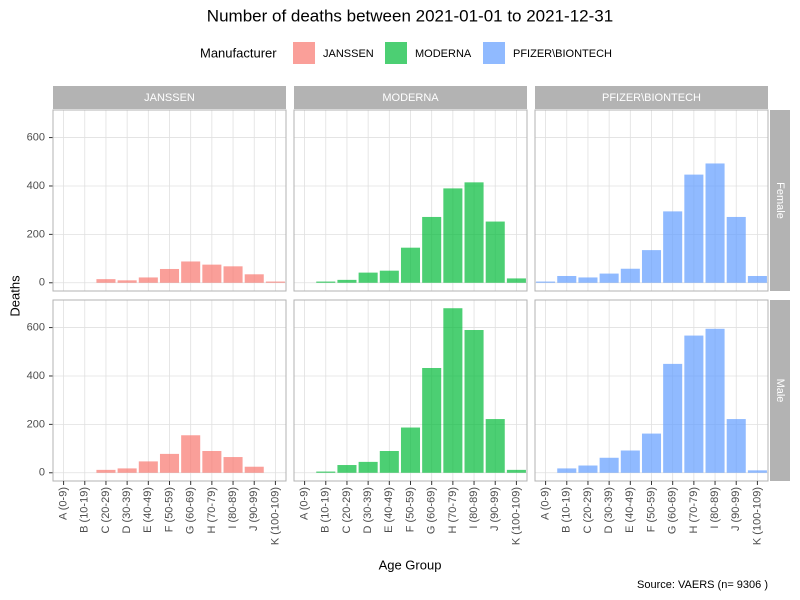 The width and height of the screenshot is (800, 600). I want to click on facet-row-label: Female, so click(780, 200).